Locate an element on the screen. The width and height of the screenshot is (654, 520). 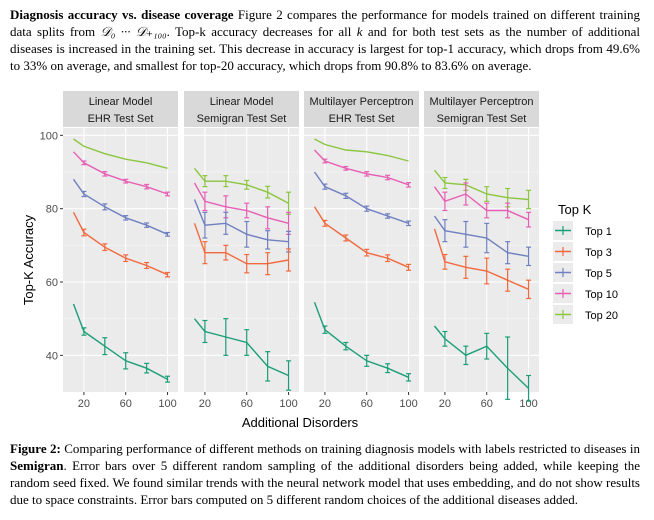
intro-math-range: 𝒟₀ ··· 𝒟₊₁₀₀ is located at coordinates (133, 31).